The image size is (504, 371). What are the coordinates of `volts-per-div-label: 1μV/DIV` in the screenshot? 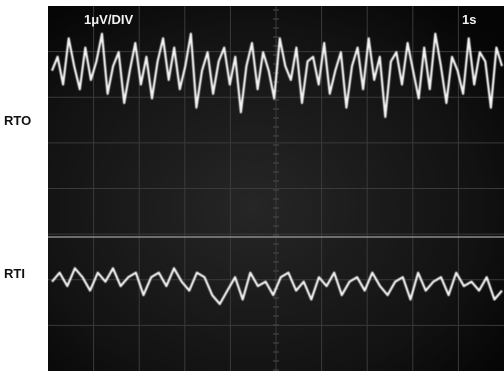 It's located at (108, 19).